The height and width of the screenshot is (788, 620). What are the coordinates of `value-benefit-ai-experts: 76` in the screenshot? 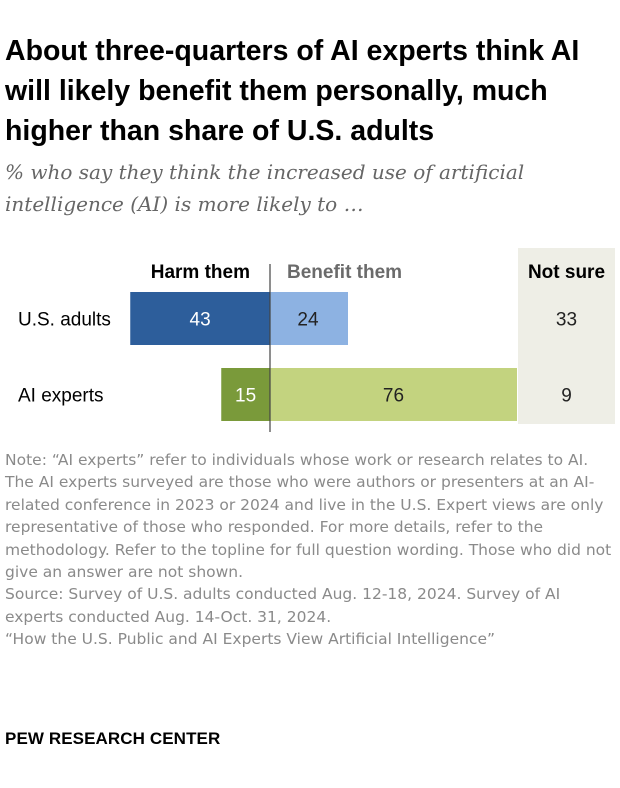 It's located at (393, 396).